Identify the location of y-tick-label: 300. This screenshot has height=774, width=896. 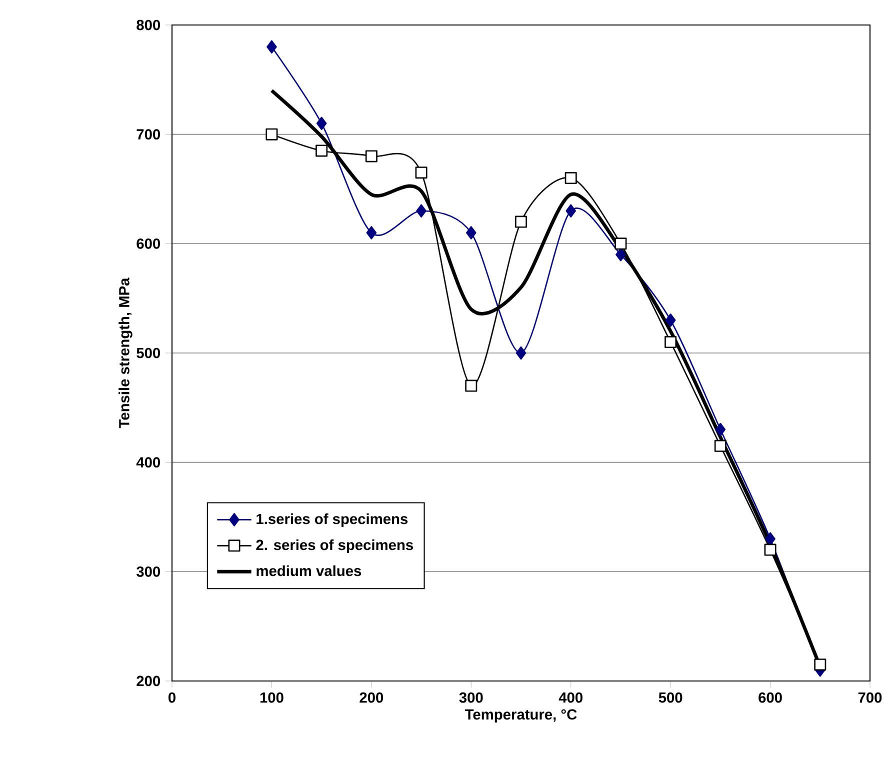
(148, 571).